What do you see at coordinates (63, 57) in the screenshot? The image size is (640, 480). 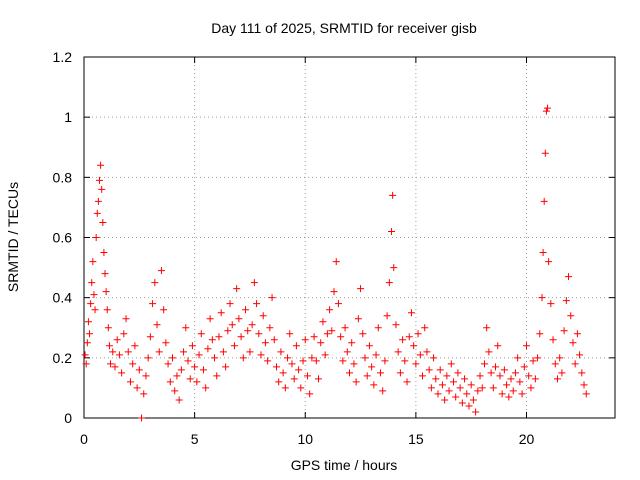 I see `y-tick-label: 1.2` at bounding box center [63, 57].